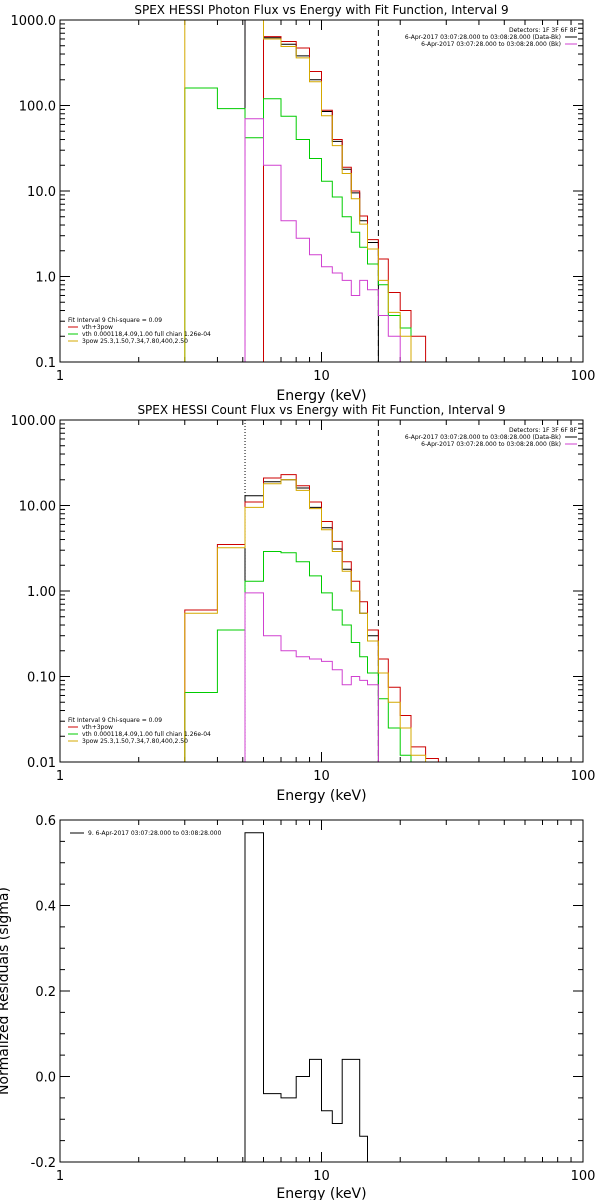 The image size is (600, 1200). What do you see at coordinates (6, 991) in the screenshot?
I see `panel3-ylabel: Normalized Residuals (sigma)` at bounding box center [6, 991].